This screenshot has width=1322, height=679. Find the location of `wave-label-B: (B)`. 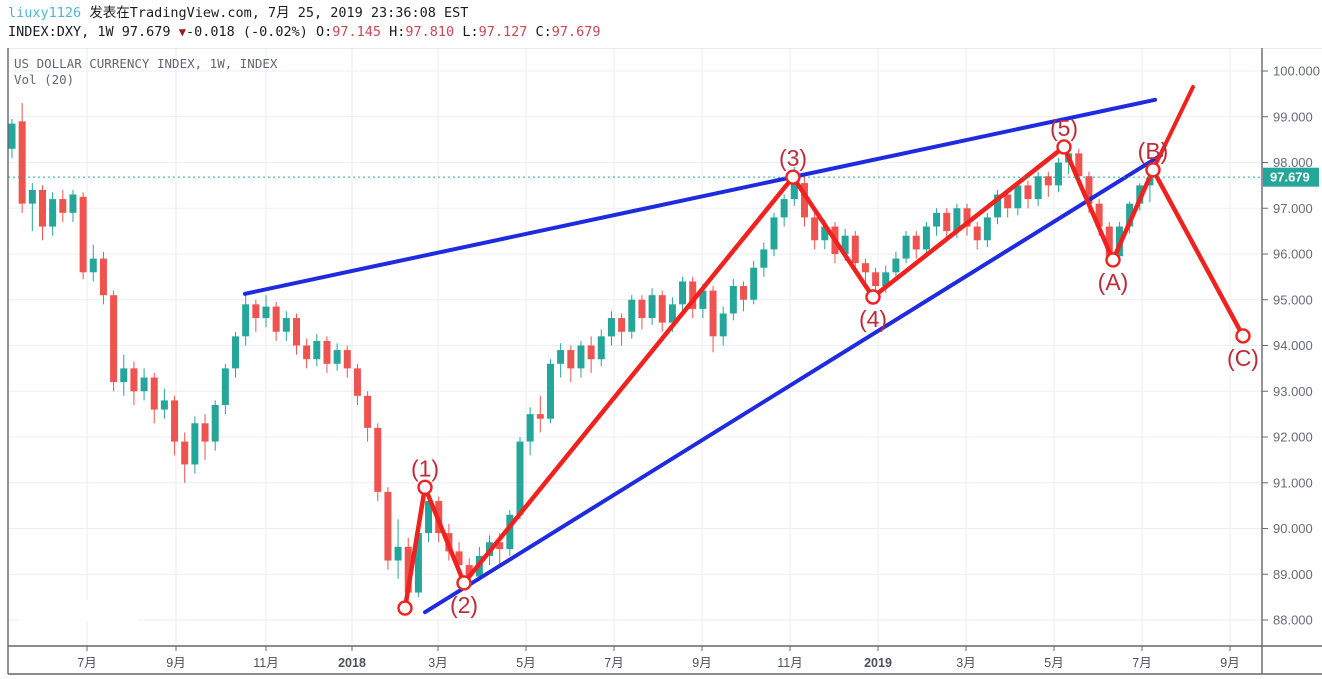

wave-label-B: (B) is located at coordinates (1153, 151).